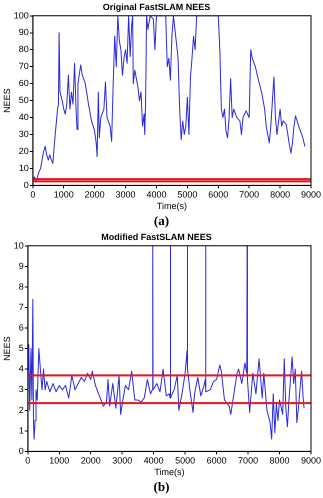  Describe the element at coordinates (21, 348) in the screenshot. I see `y-tick-label: 5` at that location.